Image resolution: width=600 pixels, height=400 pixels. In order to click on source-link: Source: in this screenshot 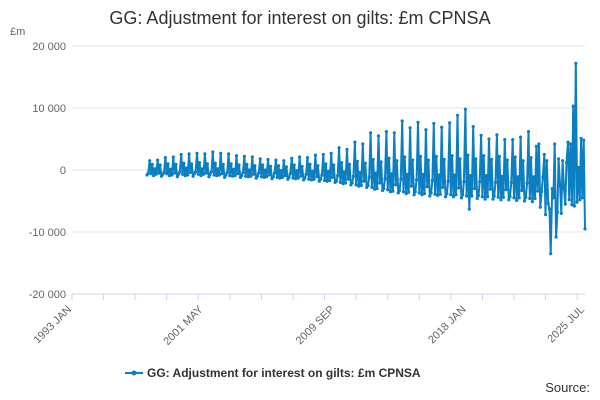, I will do `click(567, 387)`.